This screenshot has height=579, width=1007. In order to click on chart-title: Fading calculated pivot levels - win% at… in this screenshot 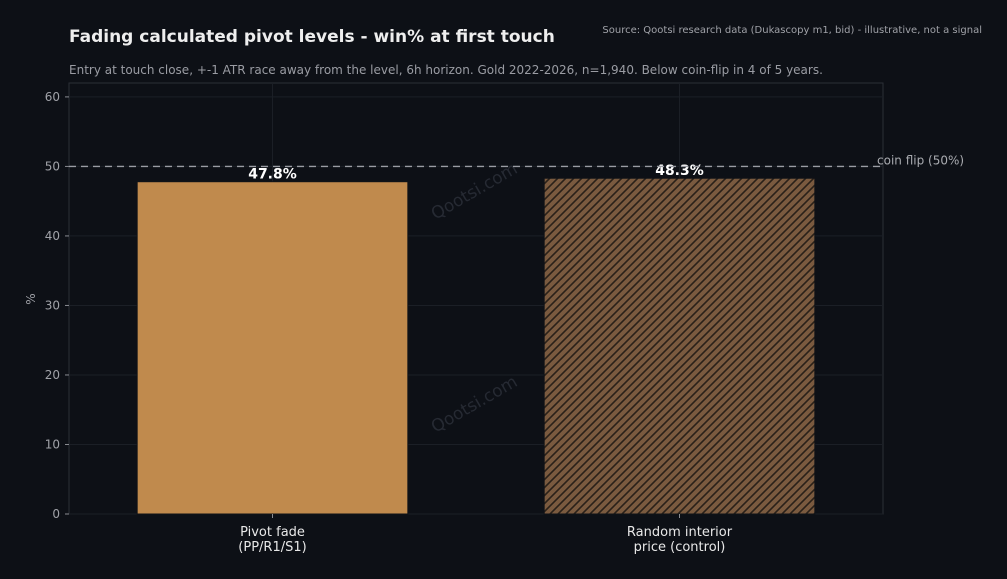, I will do `click(312, 37)`.